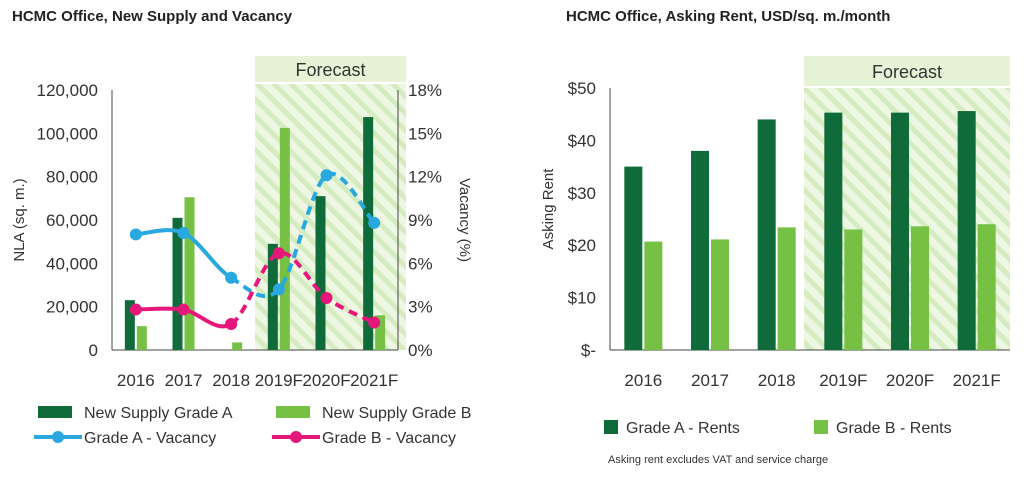 The width and height of the screenshot is (1024, 481). I want to click on y-tick-label: 40,000, so click(72, 263).